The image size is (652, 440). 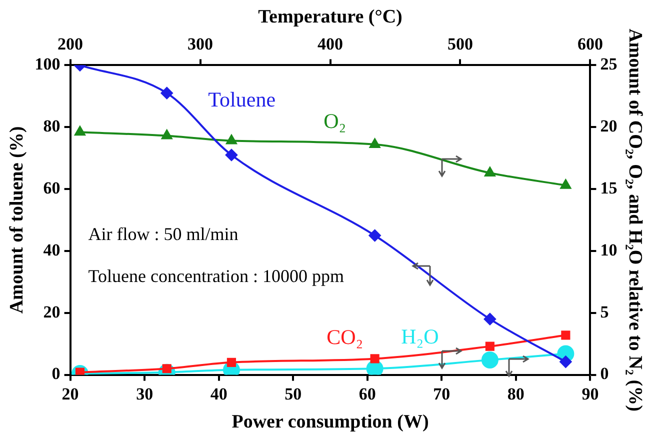 What do you see at coordinates (56, 374) in the screenshot?
I see `y-tick-label: 0` at bounding box center [56, 374].